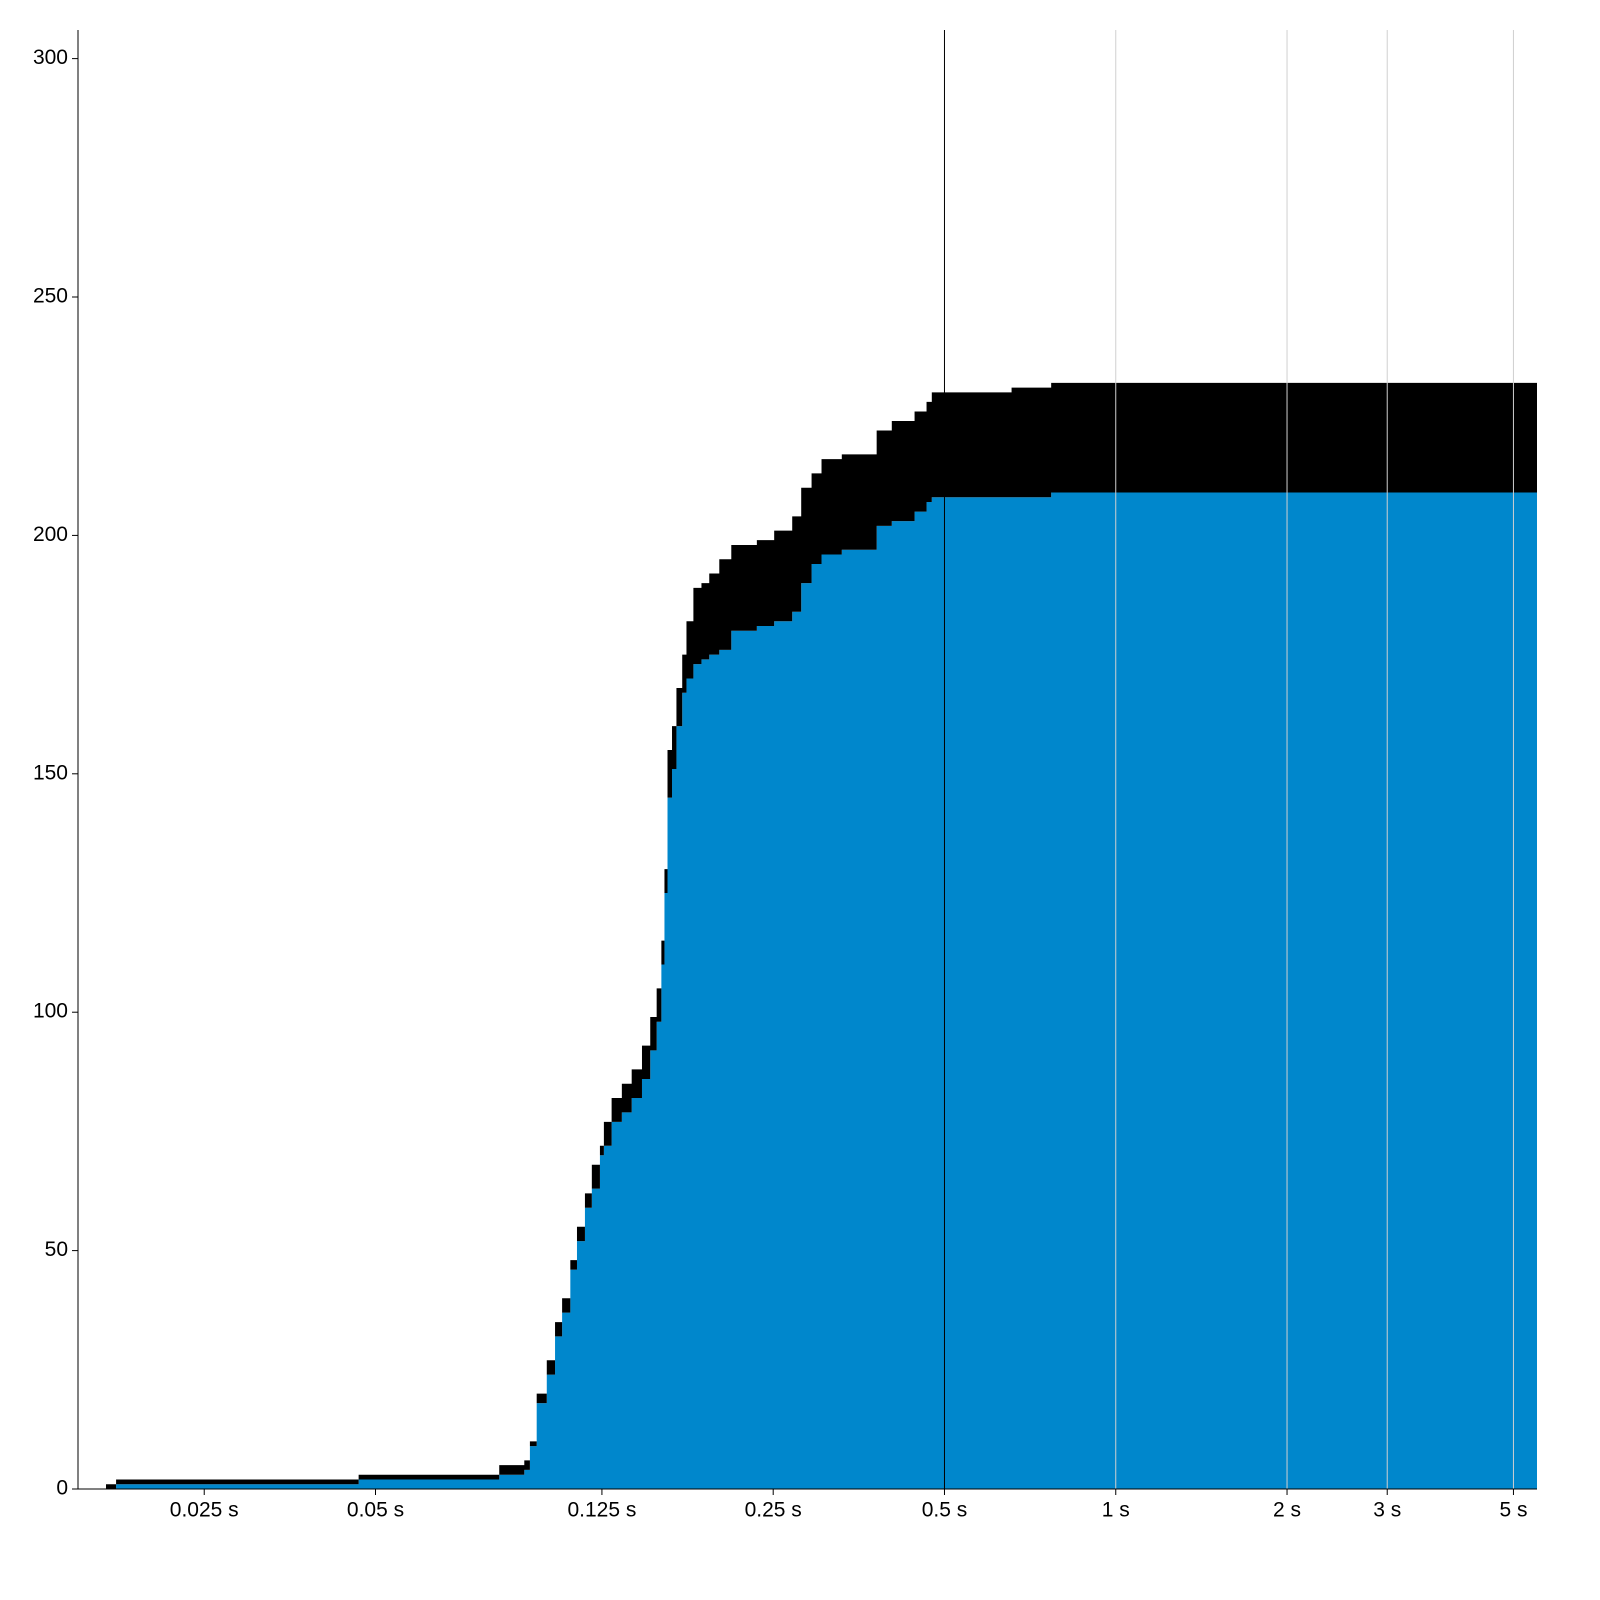 The width and height of the screenshot is (1600, 1600). Describe the element at coordinates (50, 1011) in the screenshot. I see `y-tick-label: 100` at that location.